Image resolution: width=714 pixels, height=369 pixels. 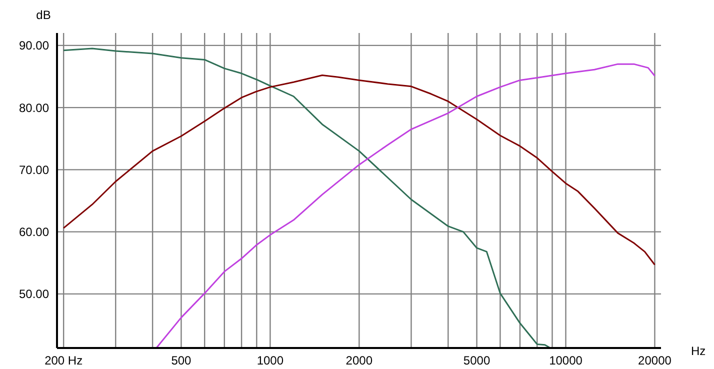 I want to click on y-tick-label: 60.00, so click(x=34, y=232).